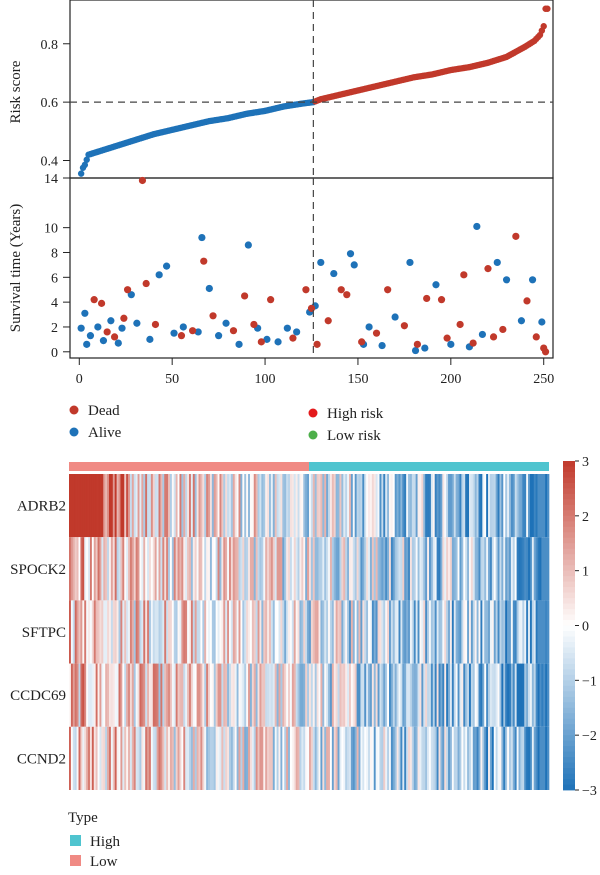  Describe the element at coordinates (104, 862) in the screenshot. I see `type-low-label: Low` at that location.